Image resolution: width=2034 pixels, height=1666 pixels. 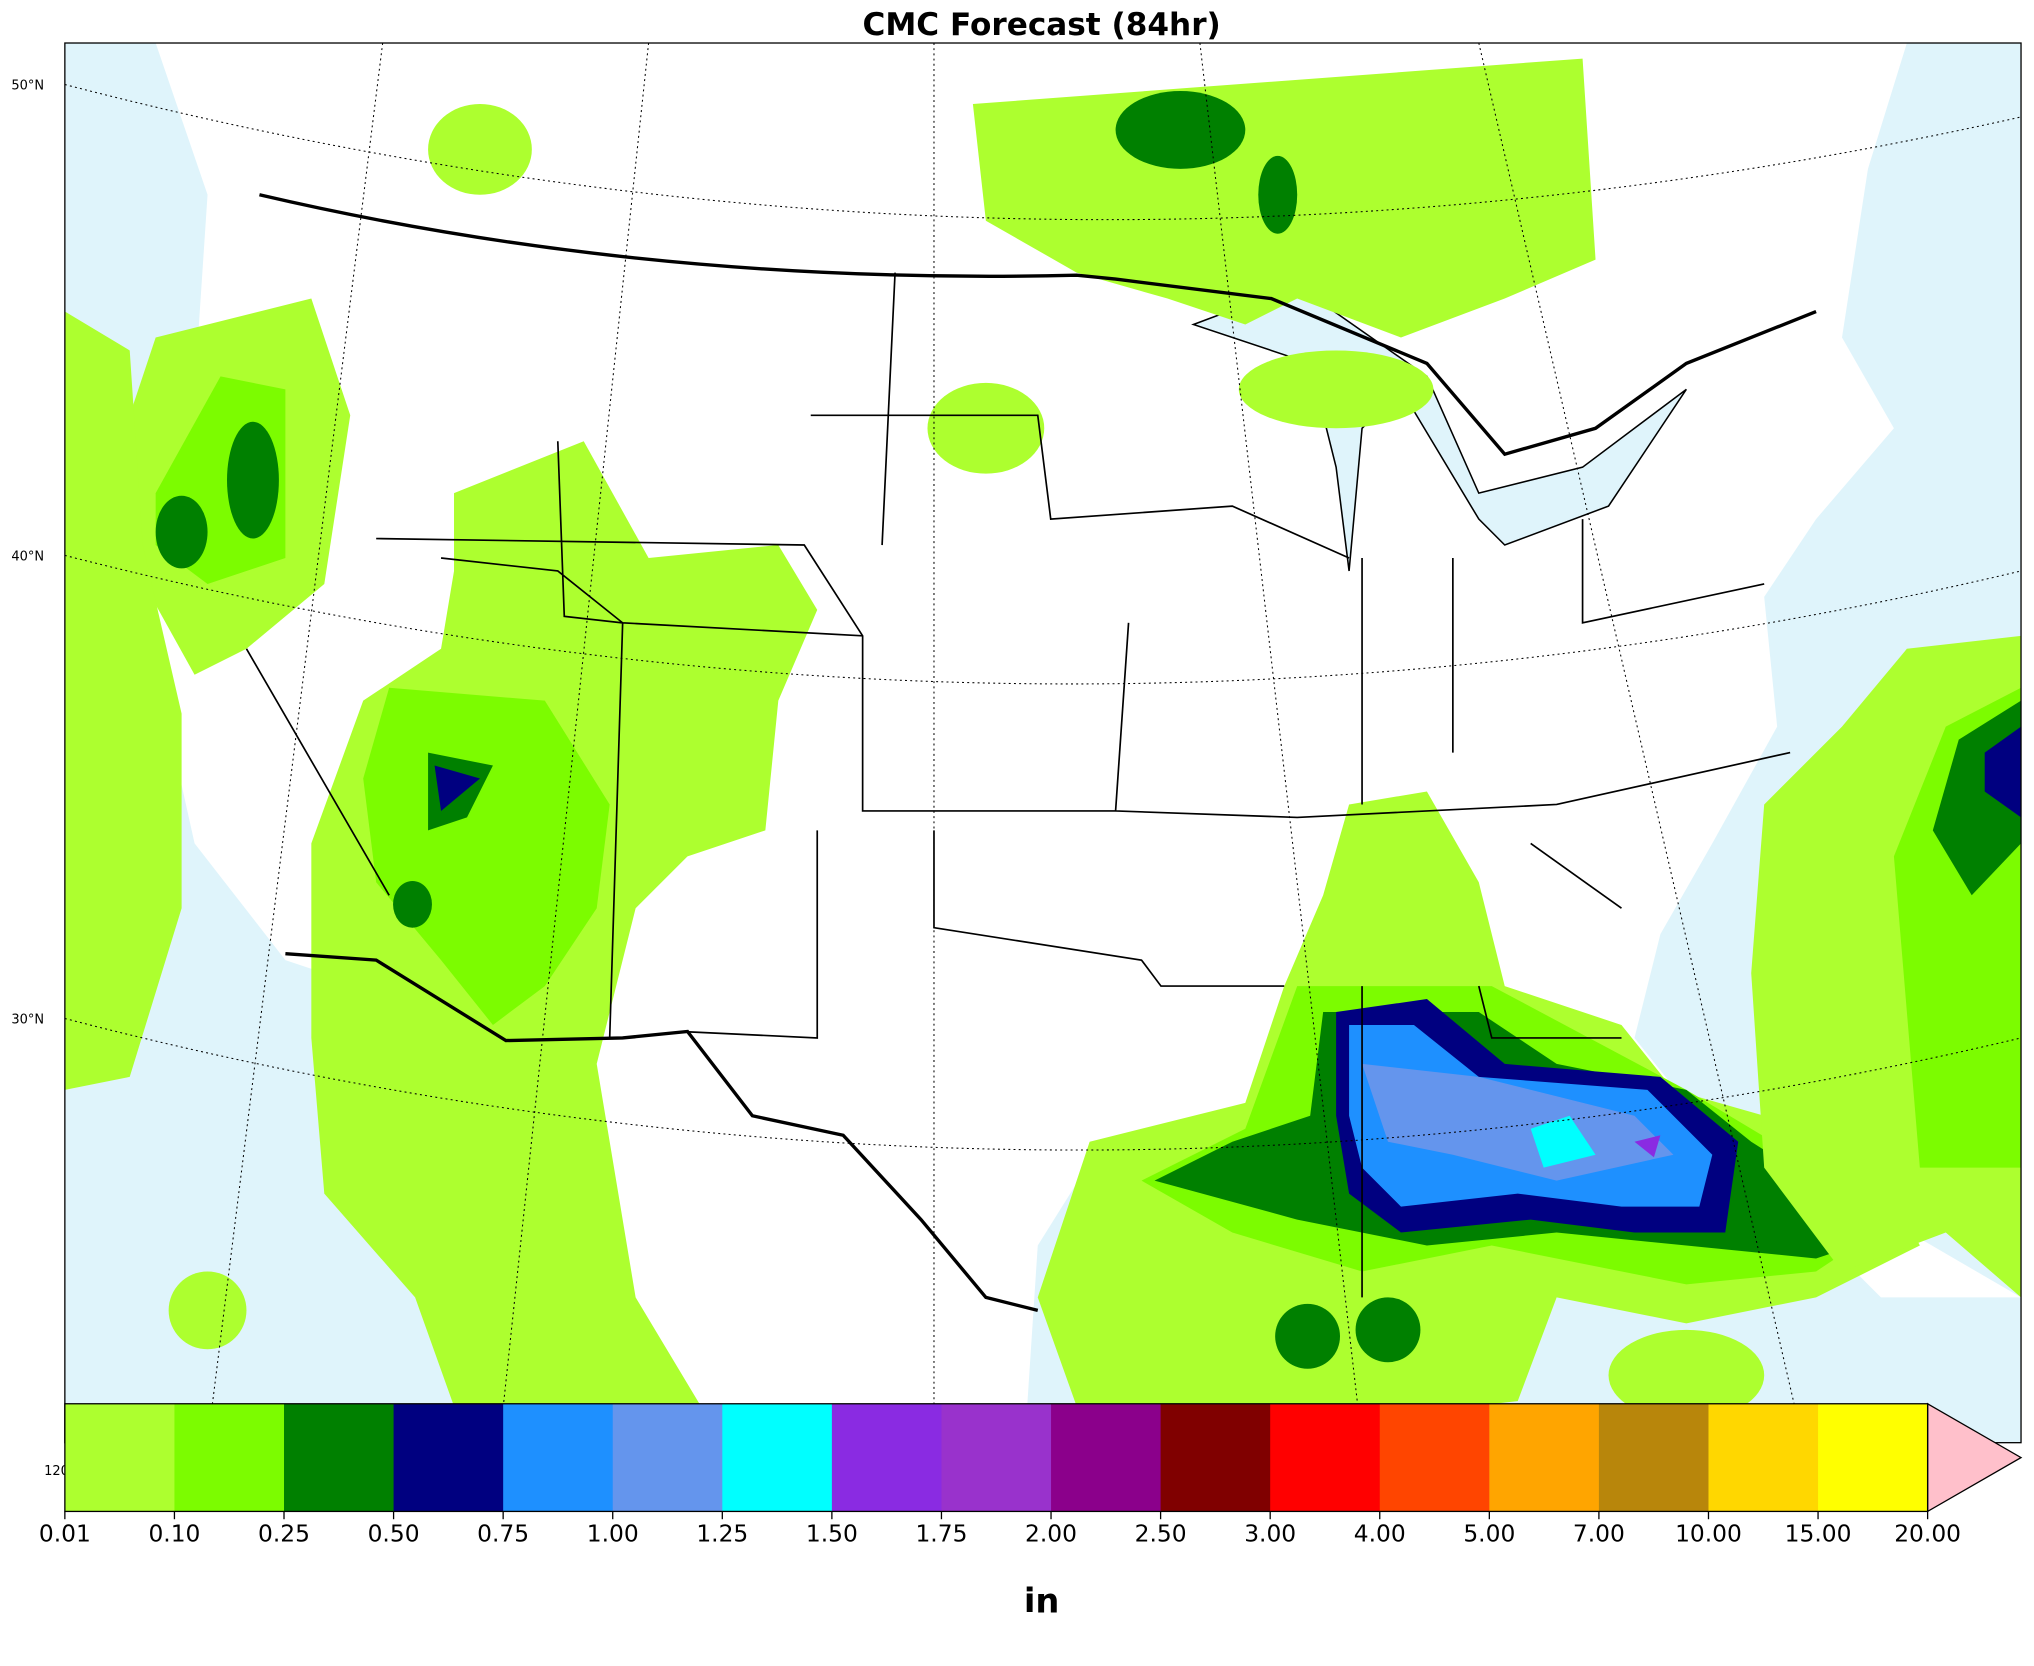 I want to click on colorbar-tick-label: 0.10, so click(x=174, y=1533).